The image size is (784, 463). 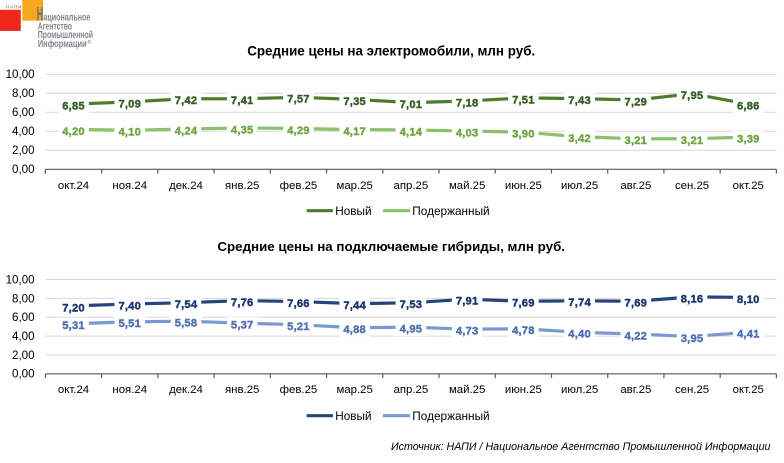 What do you see at coordinates (354, 330) in the screenshot?
I see `svg-text: 4,88` at bounding box center [354, 330].